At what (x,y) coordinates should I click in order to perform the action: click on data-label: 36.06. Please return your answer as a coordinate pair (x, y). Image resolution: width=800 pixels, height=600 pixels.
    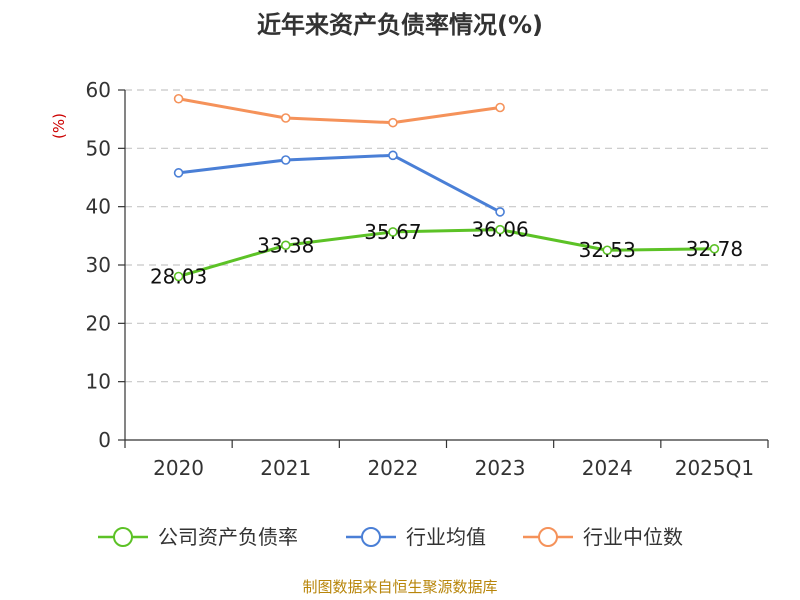
    Looking at the image, I should click on (499, 230).